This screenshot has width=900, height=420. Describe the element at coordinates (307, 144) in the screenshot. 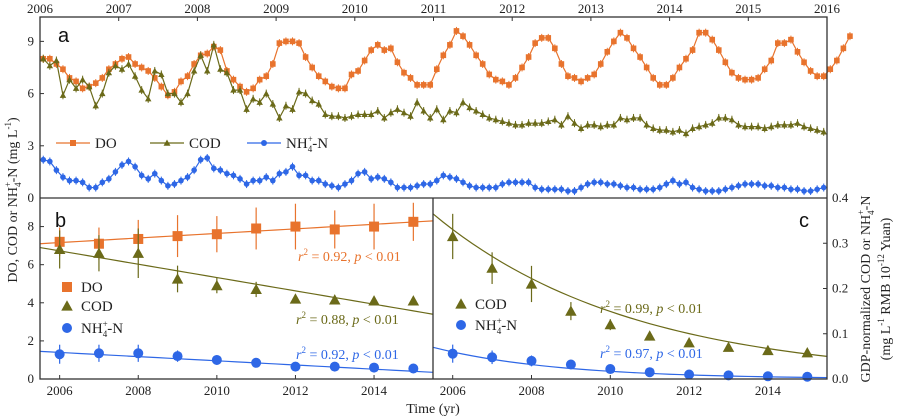

I see `legend-label-nh4: NH+ 4-N` at that location.